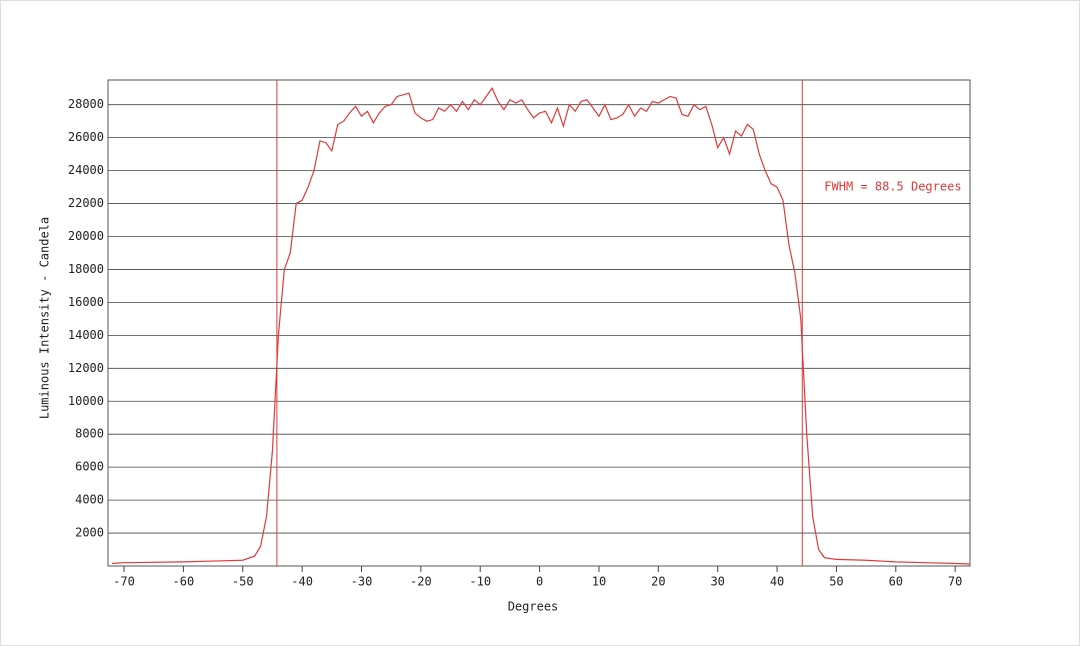  Describe the element at coordinates (184, 582) in the screenshot. I see `x-tick-label: -60` at that location.